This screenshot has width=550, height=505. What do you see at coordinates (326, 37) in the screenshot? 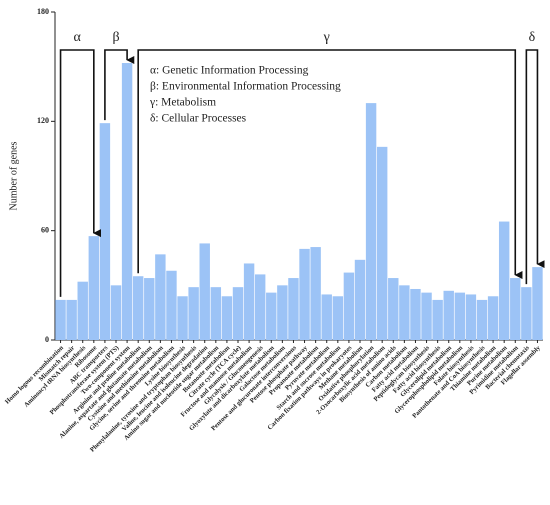
I see `group-label: γ` at bounding box center [326, 37].